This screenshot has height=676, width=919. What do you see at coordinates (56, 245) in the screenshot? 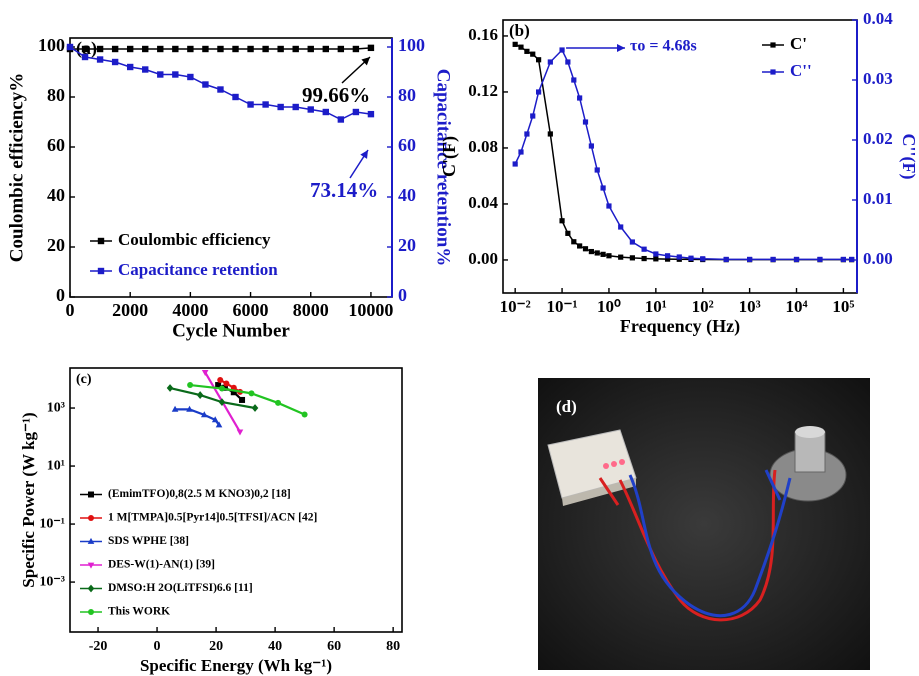
I see `y-tick-label: 20` at bounding box center [56, 245].